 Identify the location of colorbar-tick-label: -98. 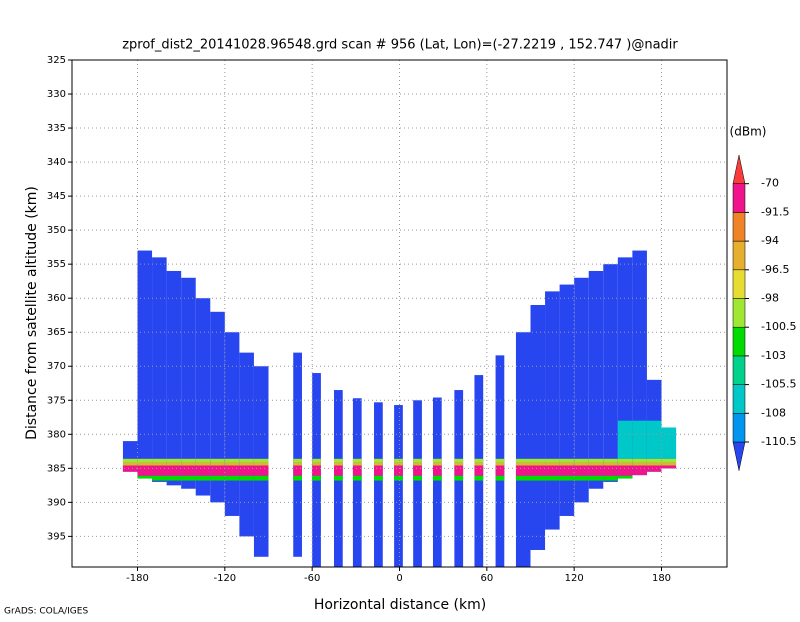
(770, 298).